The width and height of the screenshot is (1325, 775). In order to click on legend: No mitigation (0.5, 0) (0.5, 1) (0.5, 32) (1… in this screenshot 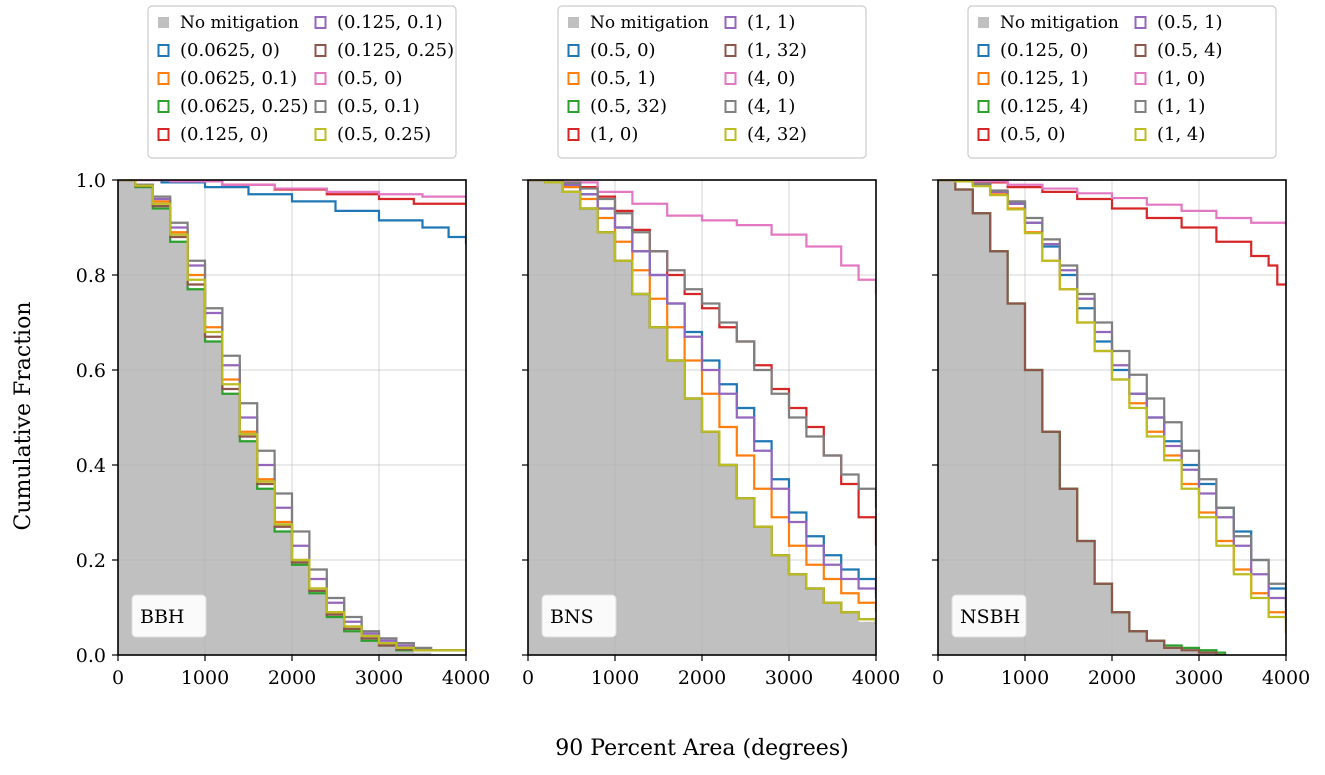, I will do `click(712, 82)`.